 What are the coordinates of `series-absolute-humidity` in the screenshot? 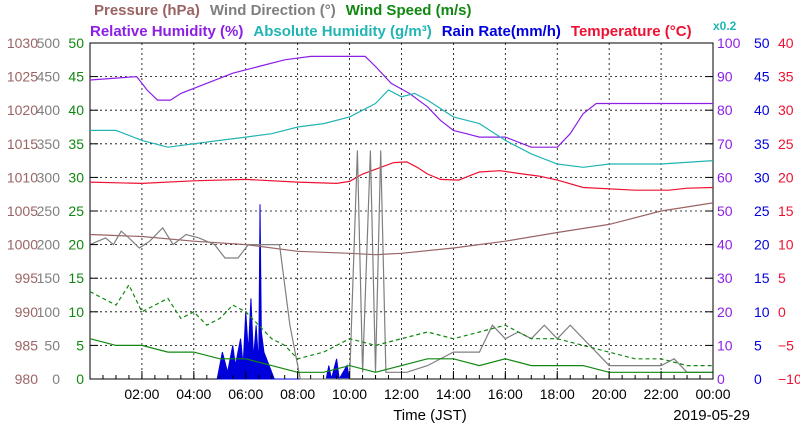 It's located at (402, 128).